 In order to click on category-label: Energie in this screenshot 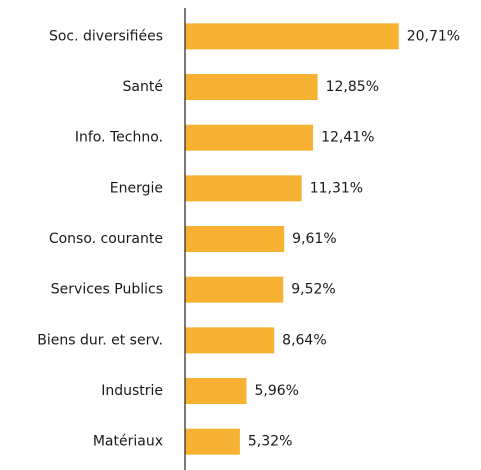, I will do `click(136, 188)`.